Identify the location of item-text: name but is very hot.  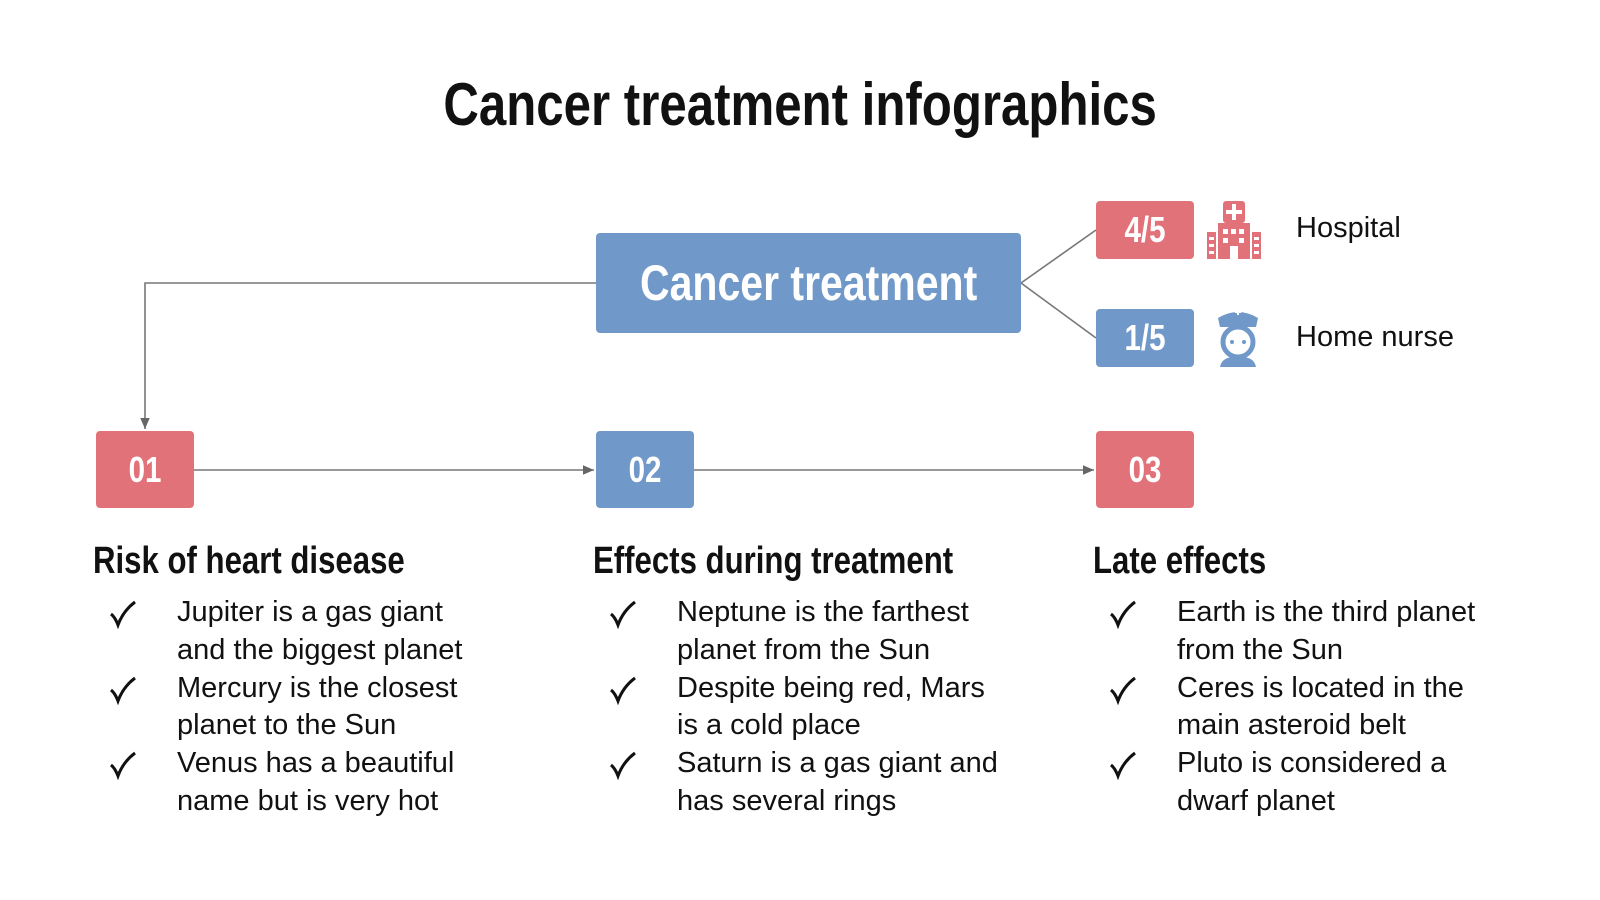
(308, 801).